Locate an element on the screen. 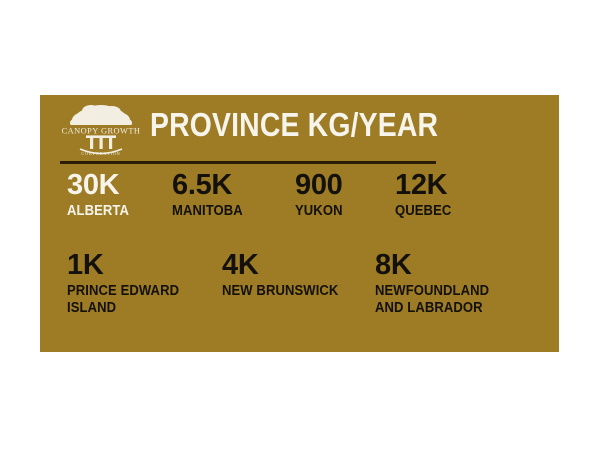 This screenshot has width=600, height=456. stat-item-newfoundland-and-labrador: 8K NEWFOUNDLAND AND LABRADOR is located at coordinates (455, 284).